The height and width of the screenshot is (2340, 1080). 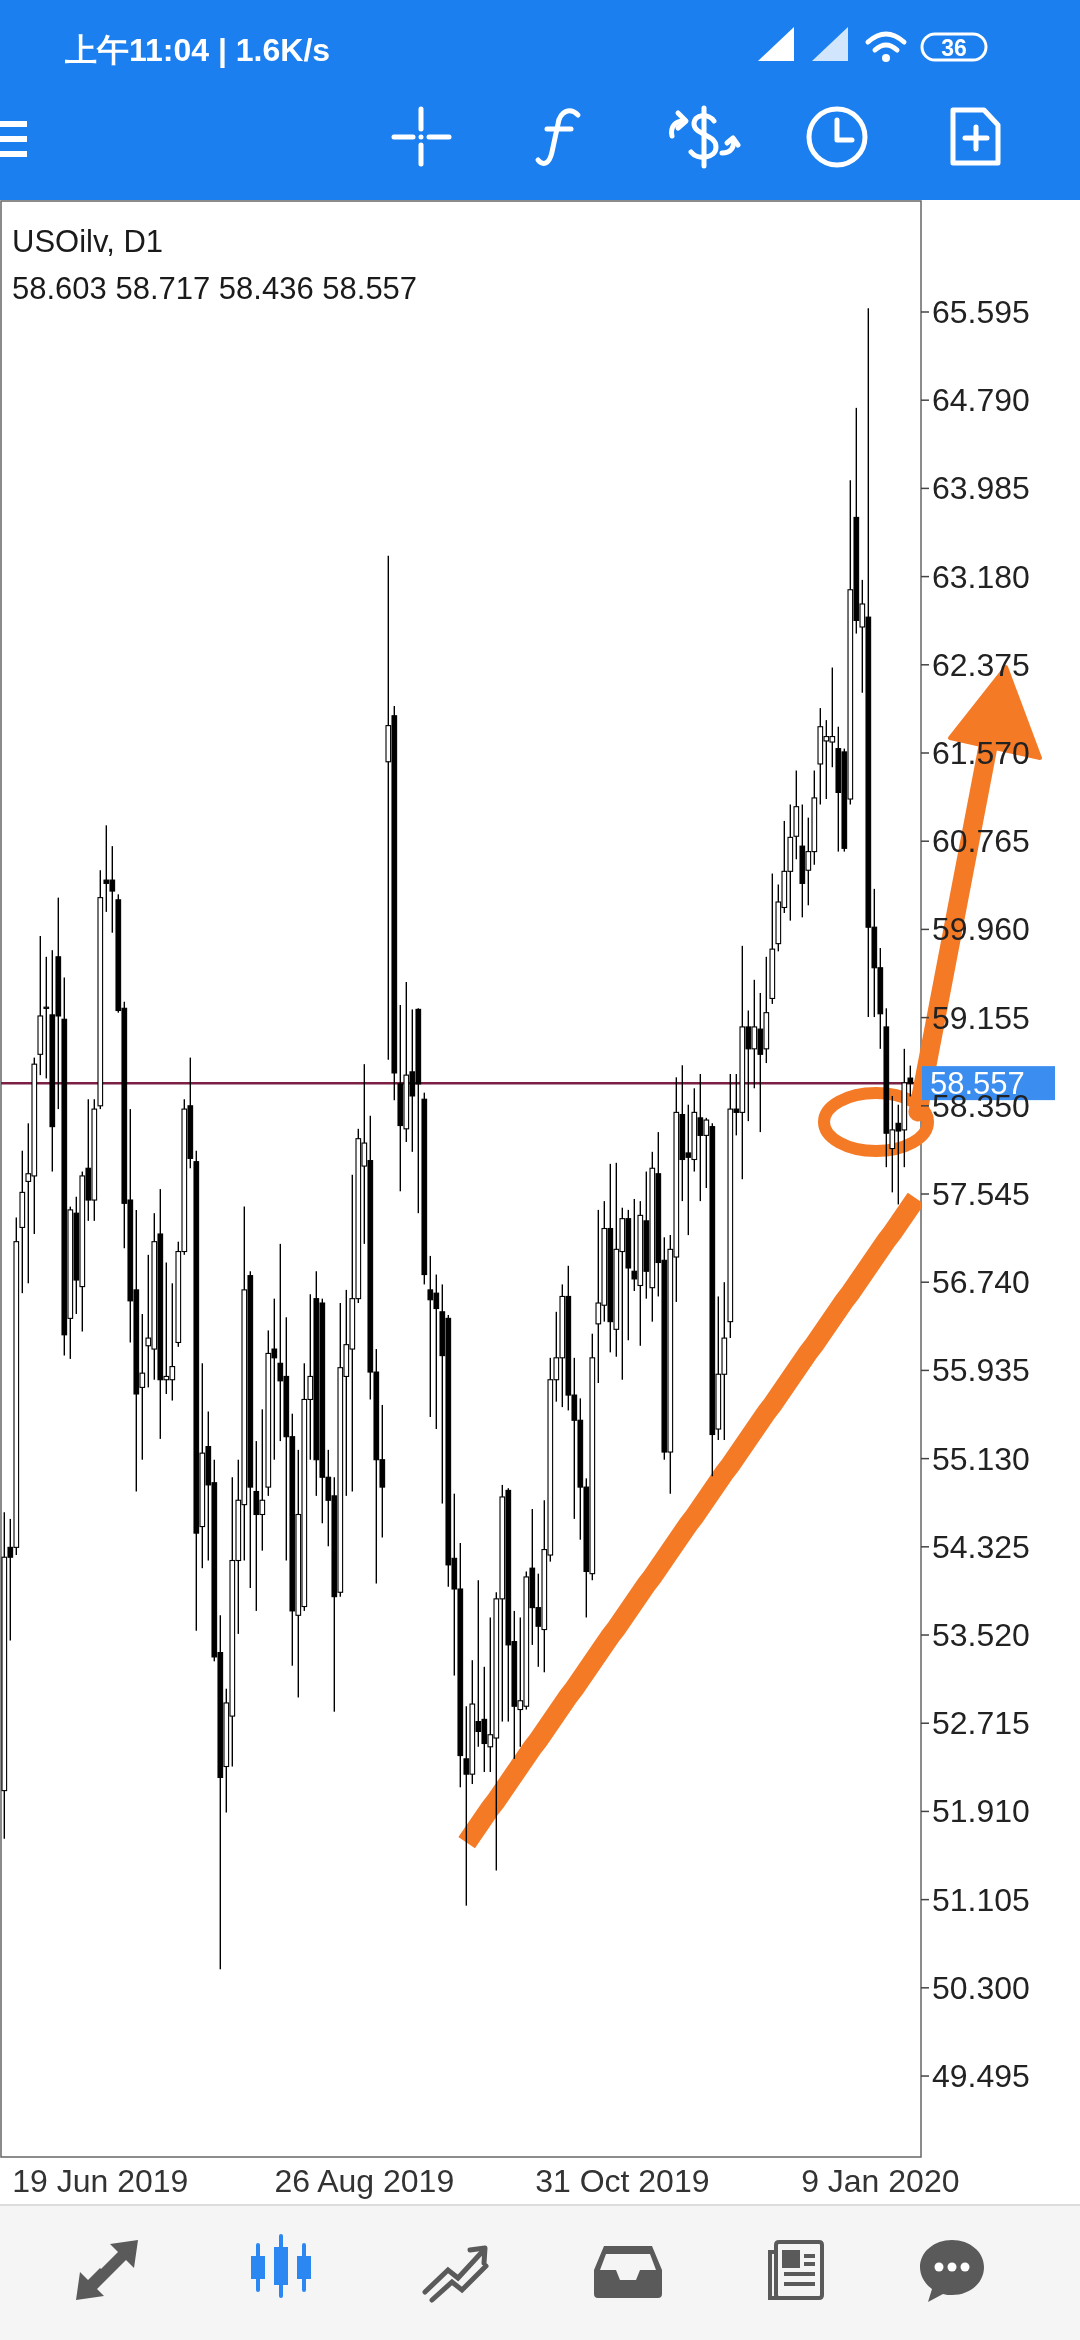 What do you see at coordinates (981, 1458) in the screenshot?
I see `y-tick-label: 55.130` at bounding box center [981, 1458].